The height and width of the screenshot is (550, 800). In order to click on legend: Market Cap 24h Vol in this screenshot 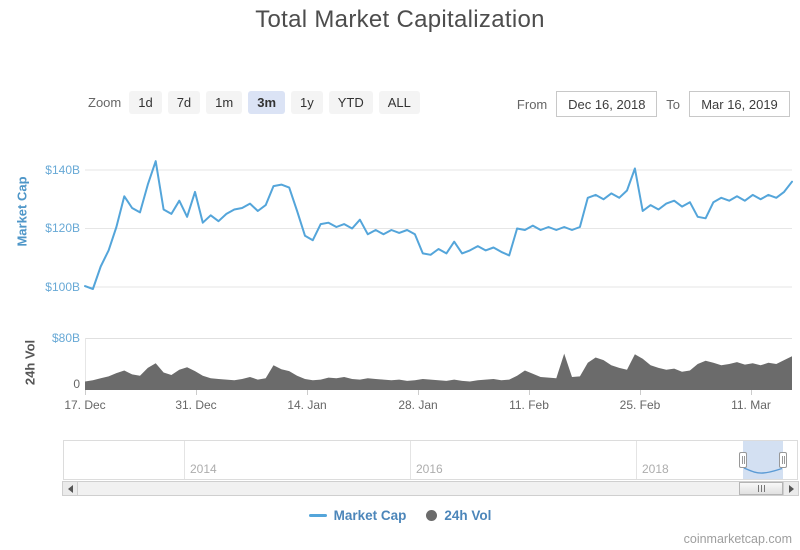, I will do `click(400, 515)`.